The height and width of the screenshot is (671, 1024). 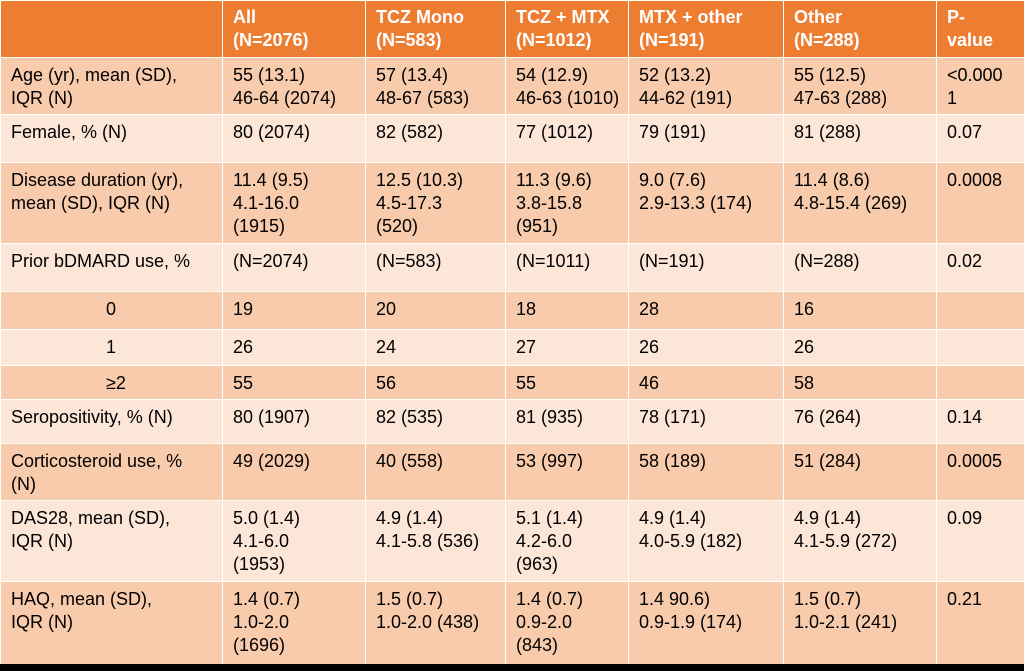 What do you see at coordinates (980, 86) in the screenshot?
I see `cell-p-value: <0.000 1` at bounding box center [980, 86].